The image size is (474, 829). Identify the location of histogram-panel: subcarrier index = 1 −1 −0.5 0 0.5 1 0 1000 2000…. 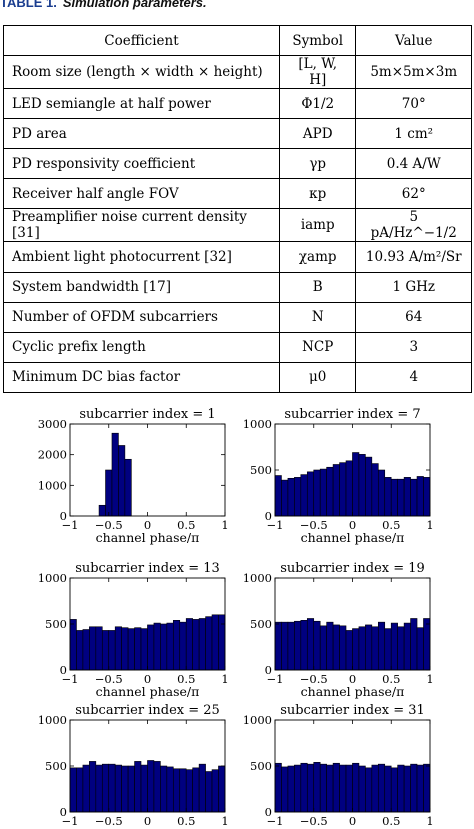
(133, 476).